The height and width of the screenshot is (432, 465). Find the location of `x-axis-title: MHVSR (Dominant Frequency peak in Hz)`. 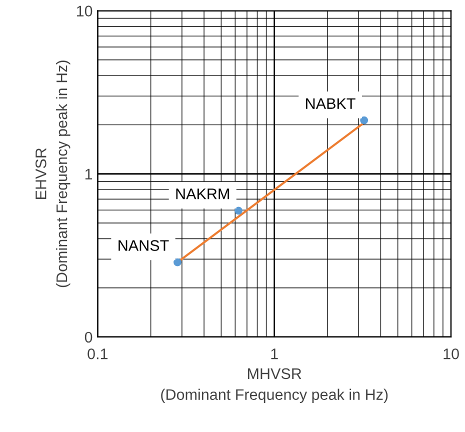

x-axis-title: MHVSR (Dominant Frequency peak in Hz) is located at coordinates (274, 385).